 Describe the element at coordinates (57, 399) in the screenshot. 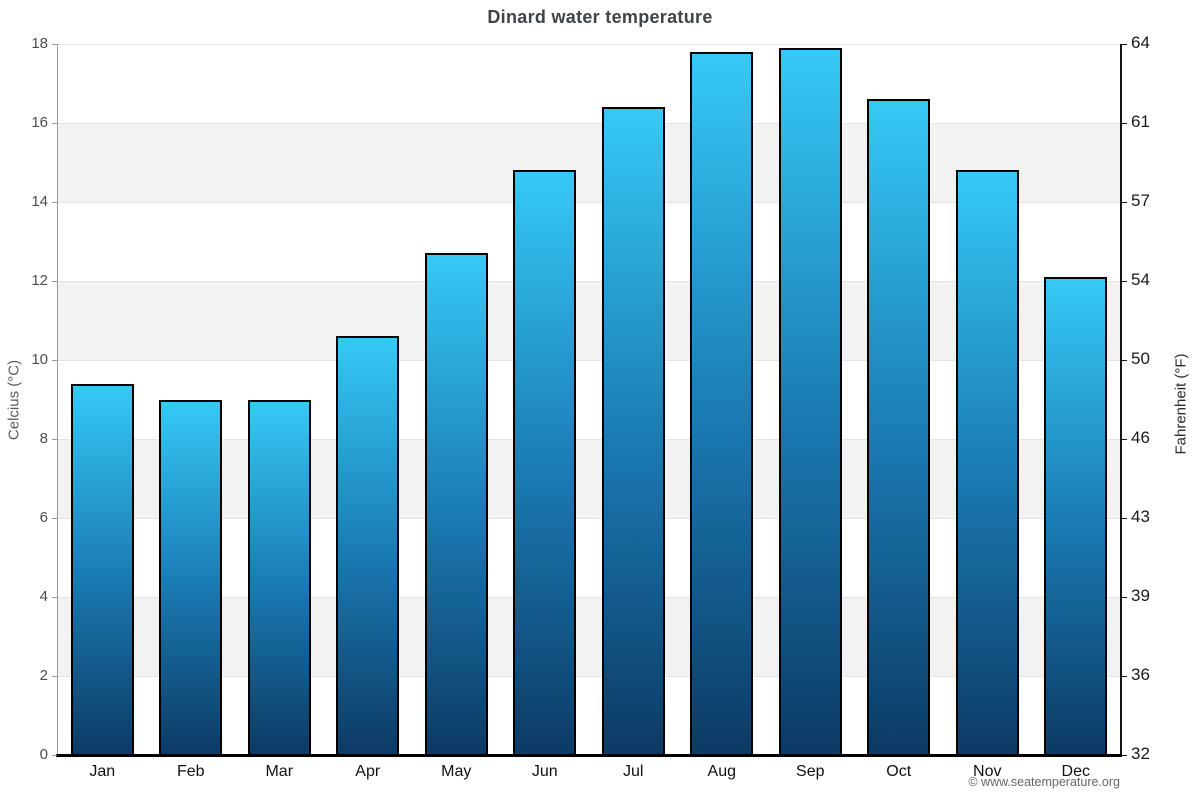

I see `y-axis-line-left` at that location.